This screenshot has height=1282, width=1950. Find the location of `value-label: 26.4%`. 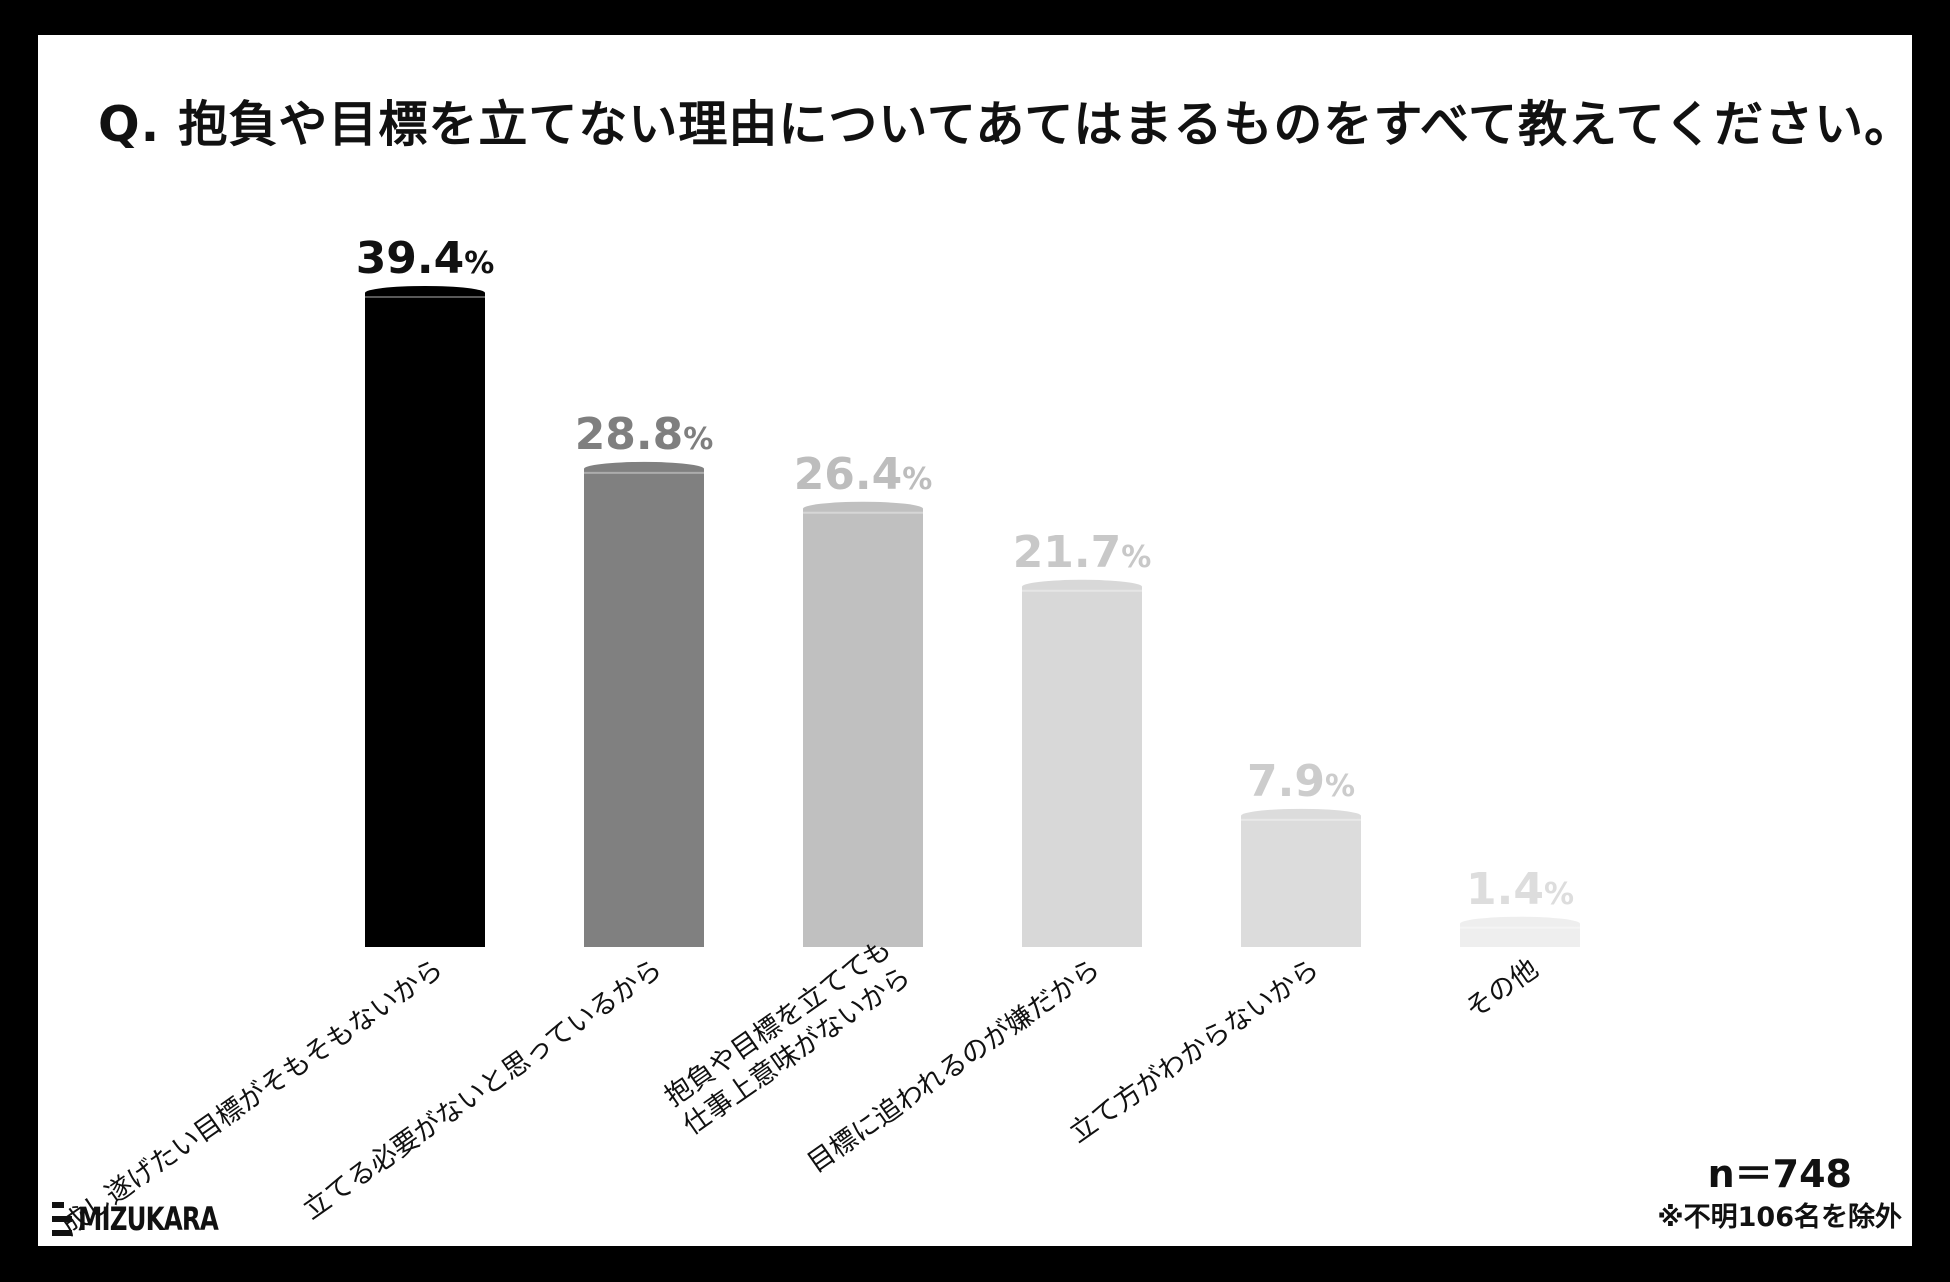

value-label: 26.4% is located at coordinates (863, 474).